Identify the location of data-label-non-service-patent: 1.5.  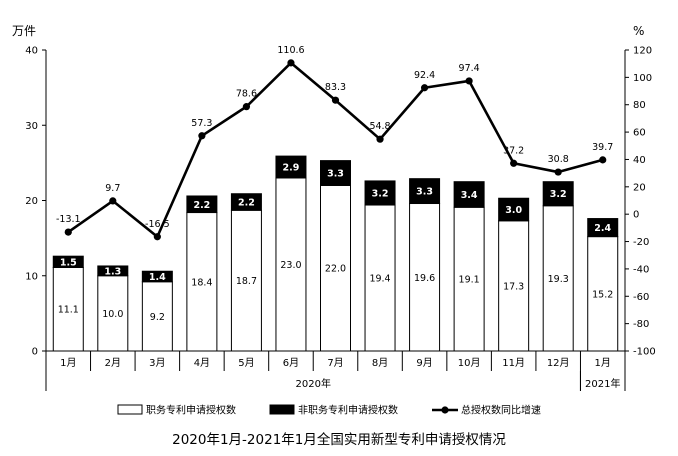
(68, 262).